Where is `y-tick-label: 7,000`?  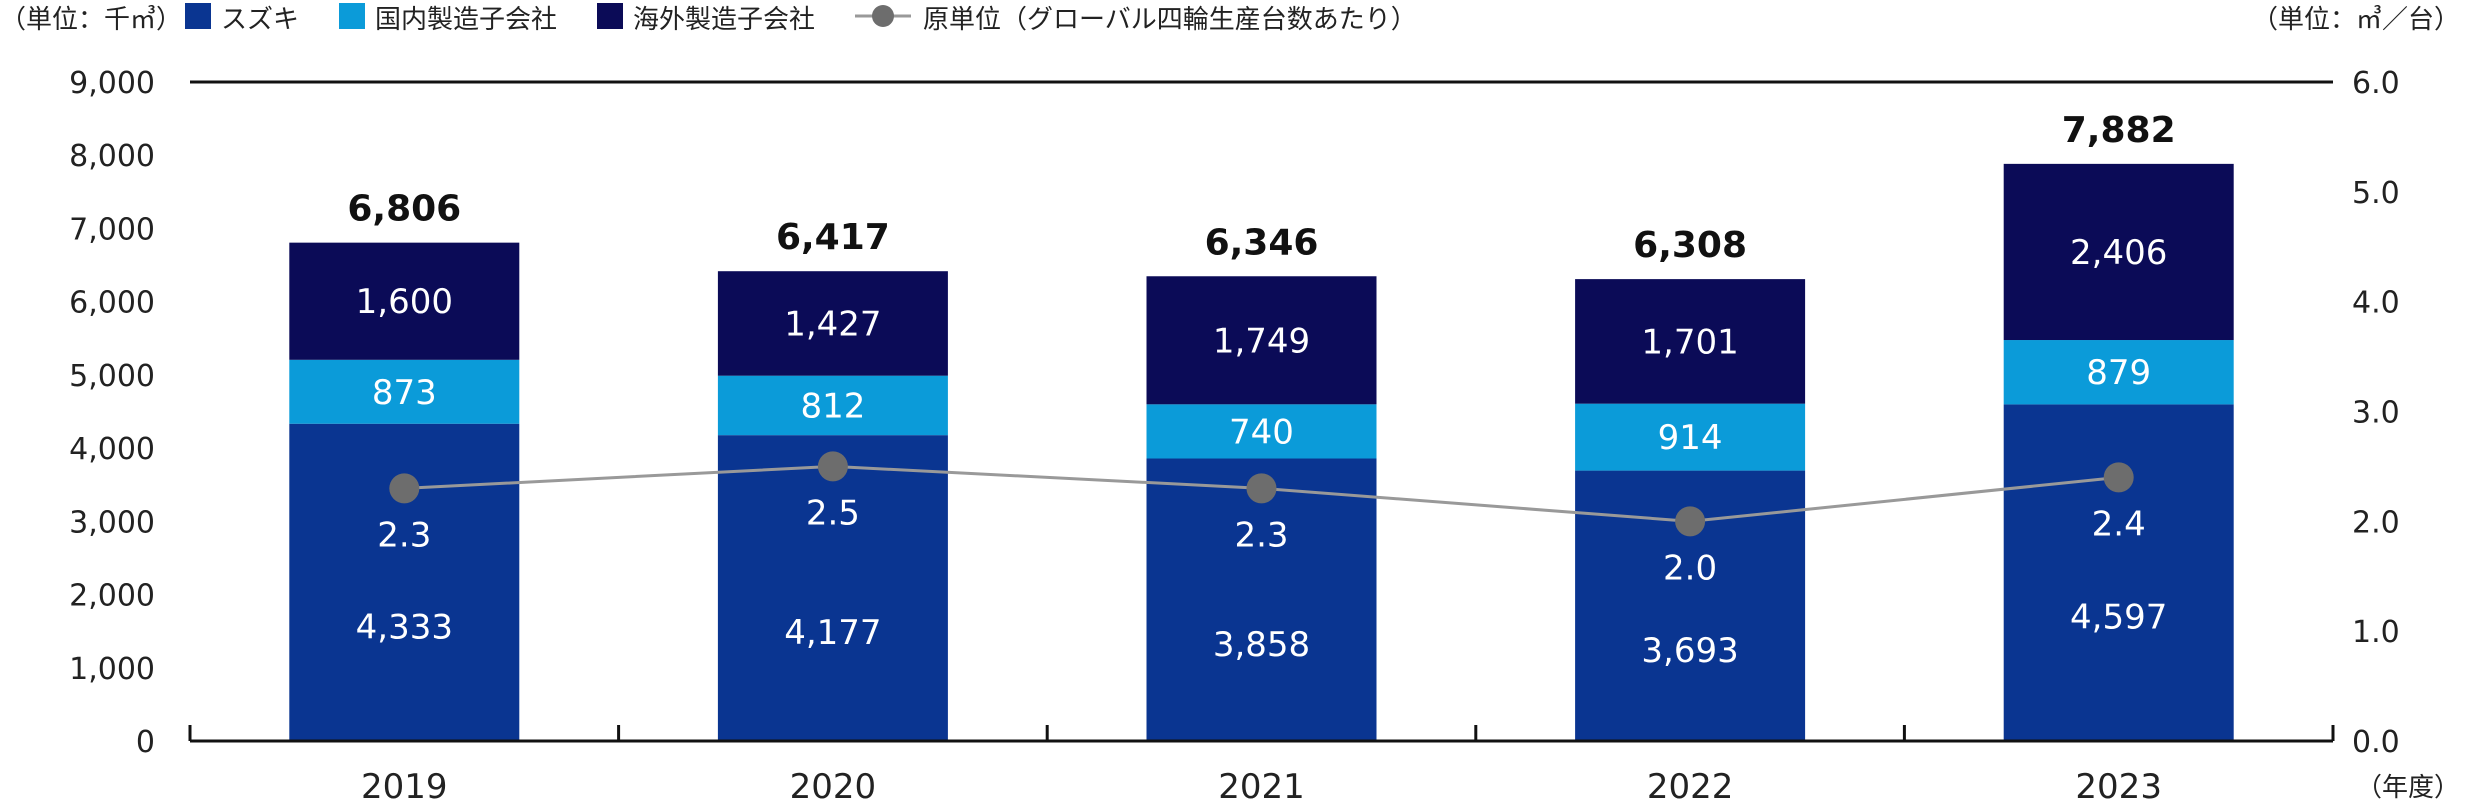
y-tick-label: 7,000 is located at coordinates (112, 229).